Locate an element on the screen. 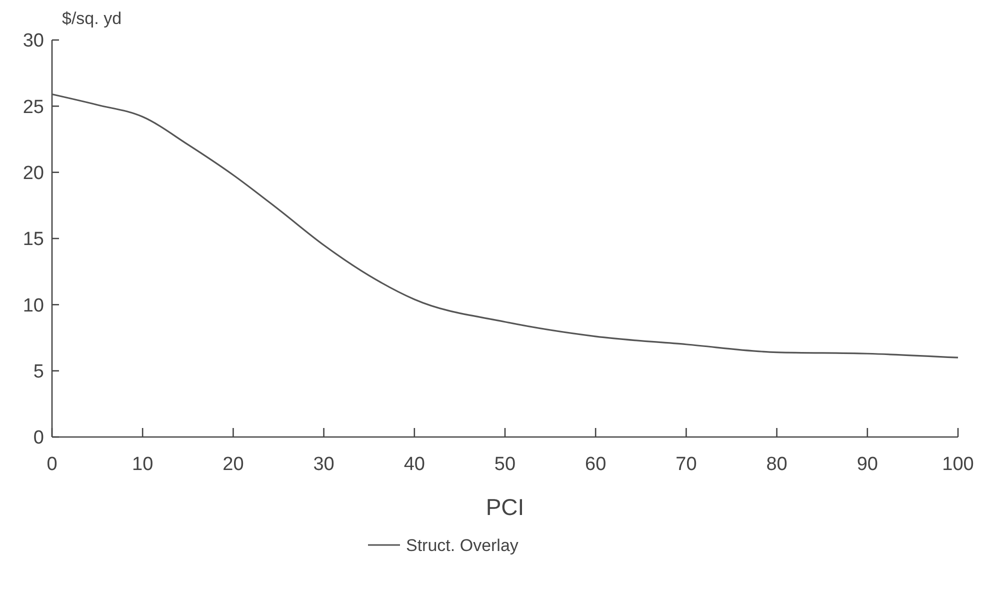  y-tick-label: 5 is located at coordinates (38, 371).